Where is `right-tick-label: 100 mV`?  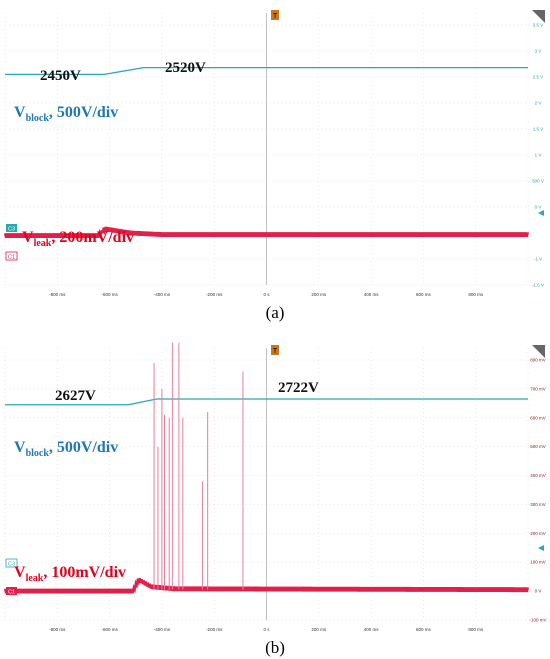 right-tick-label: 100 mV is located at coordinates (538, 562).